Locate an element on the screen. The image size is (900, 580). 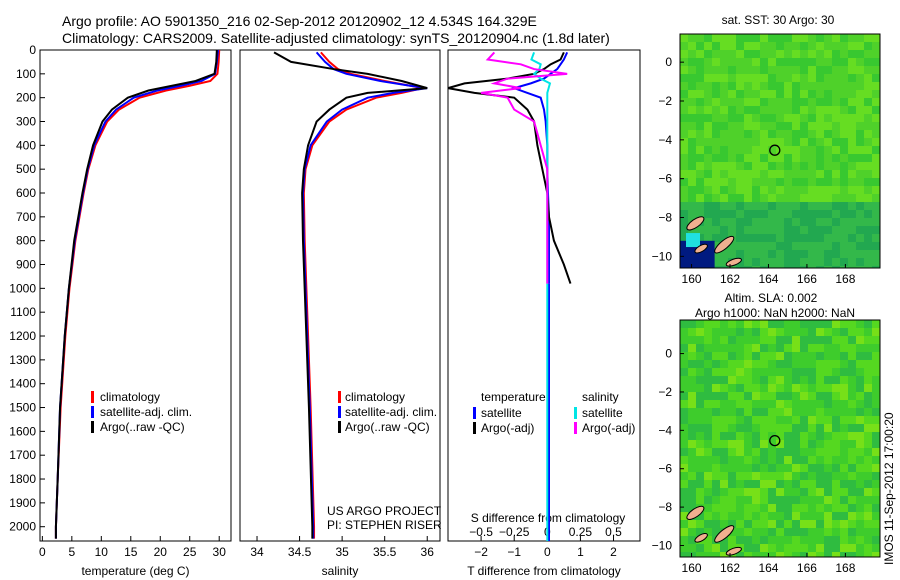
depth-tick-label: 600 is located at coordinates (26, 193).